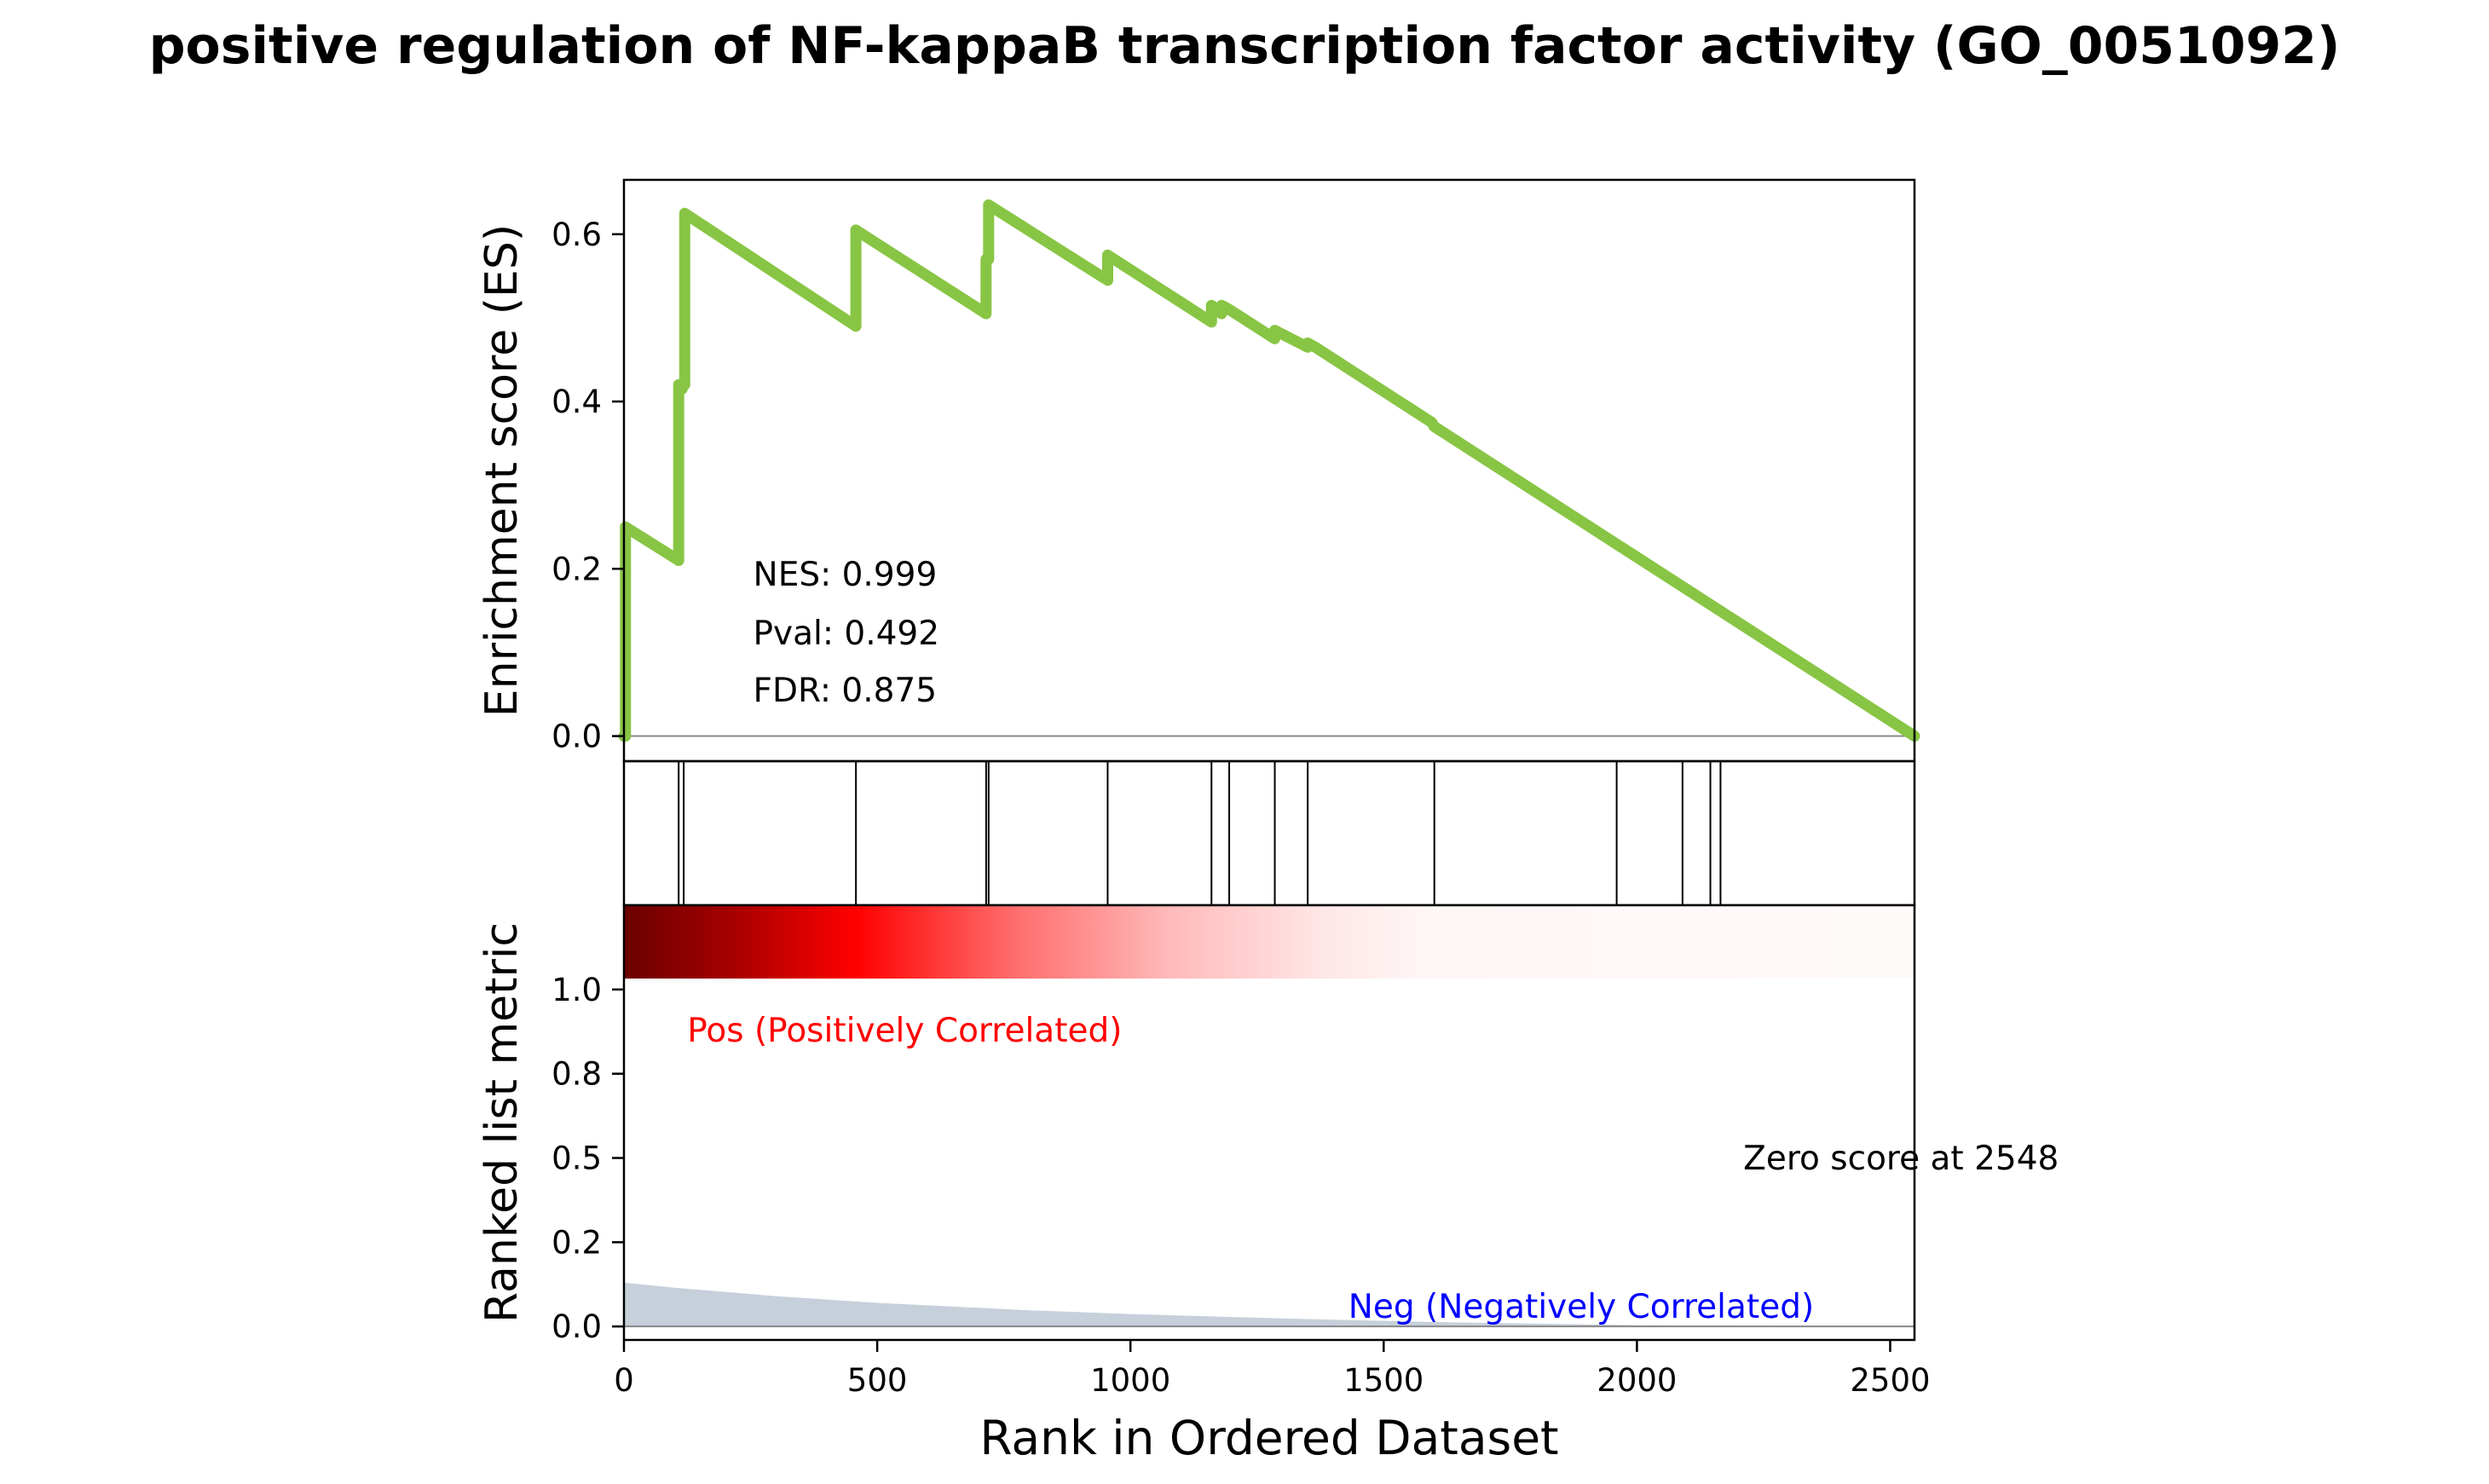  I want to click on gene-hits-panel, so click(1269, 833).